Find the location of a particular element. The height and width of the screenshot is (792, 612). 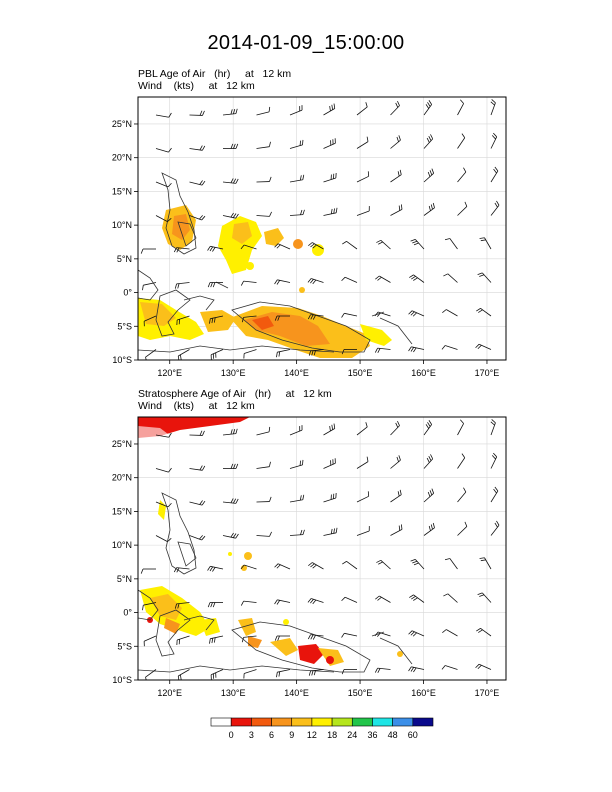

lat-tick-label: 20°N is located at coordinates (122, 478).